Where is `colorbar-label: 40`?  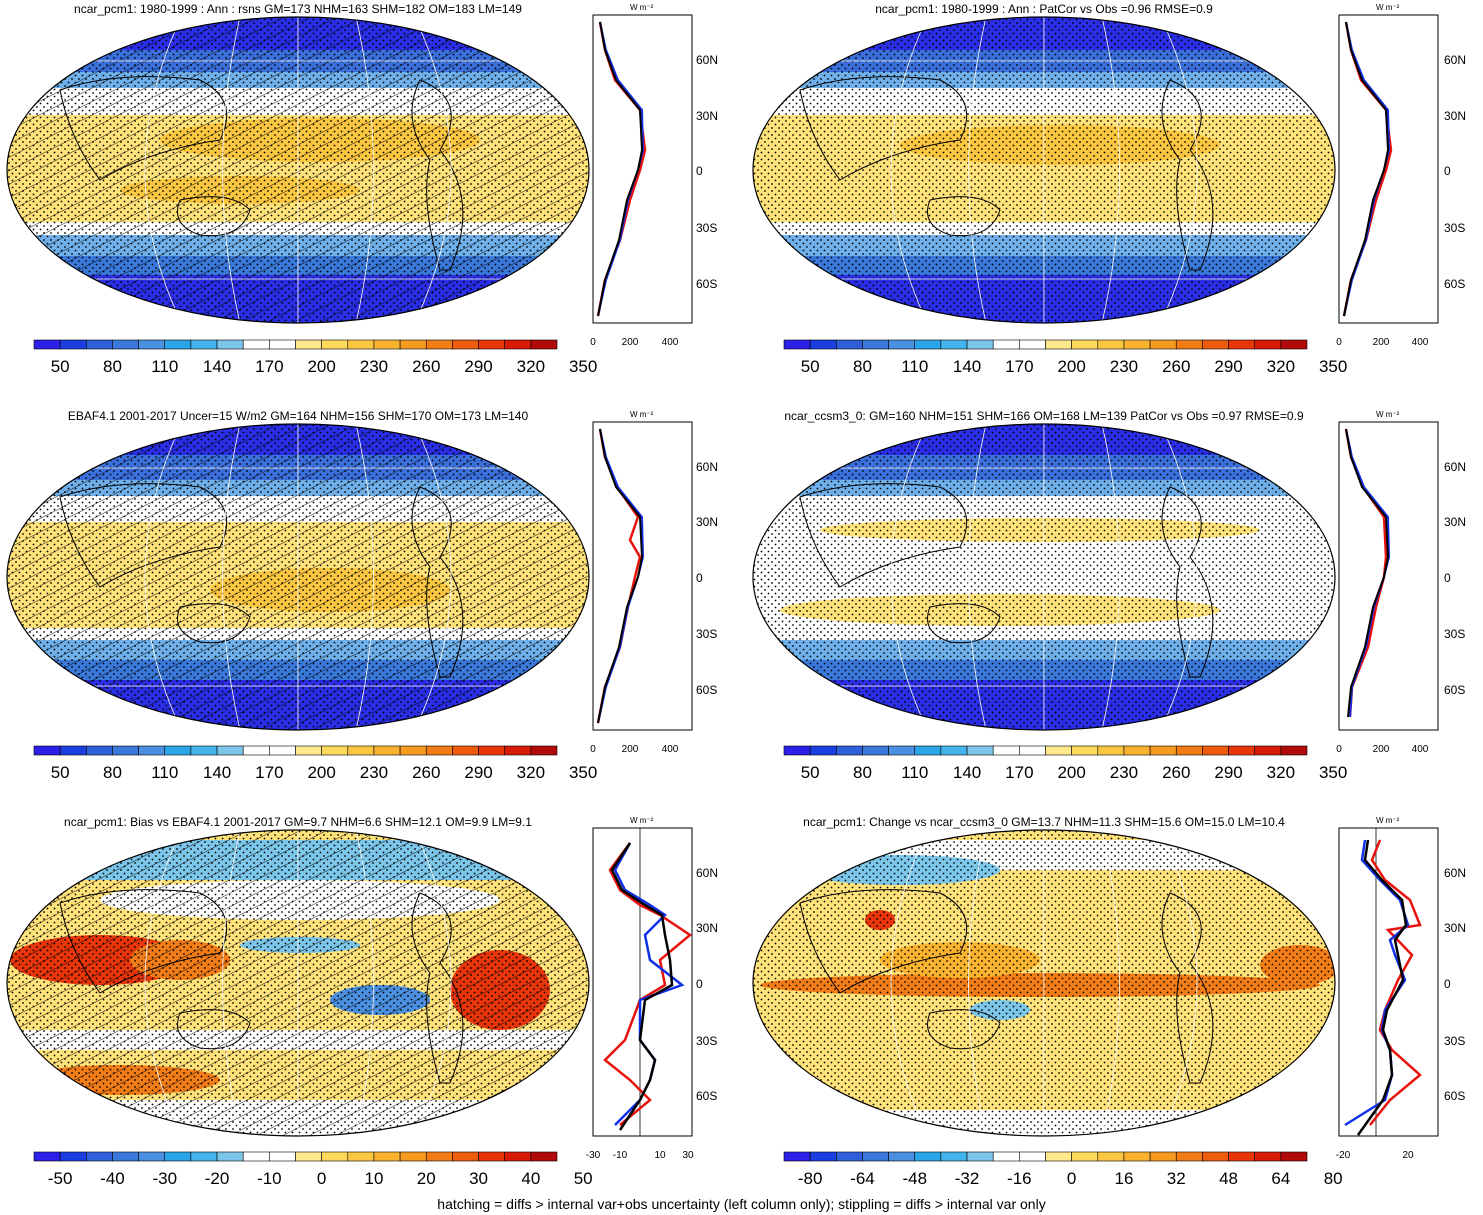
colorbar-label: 40 is located at coordinates (530, 1178).